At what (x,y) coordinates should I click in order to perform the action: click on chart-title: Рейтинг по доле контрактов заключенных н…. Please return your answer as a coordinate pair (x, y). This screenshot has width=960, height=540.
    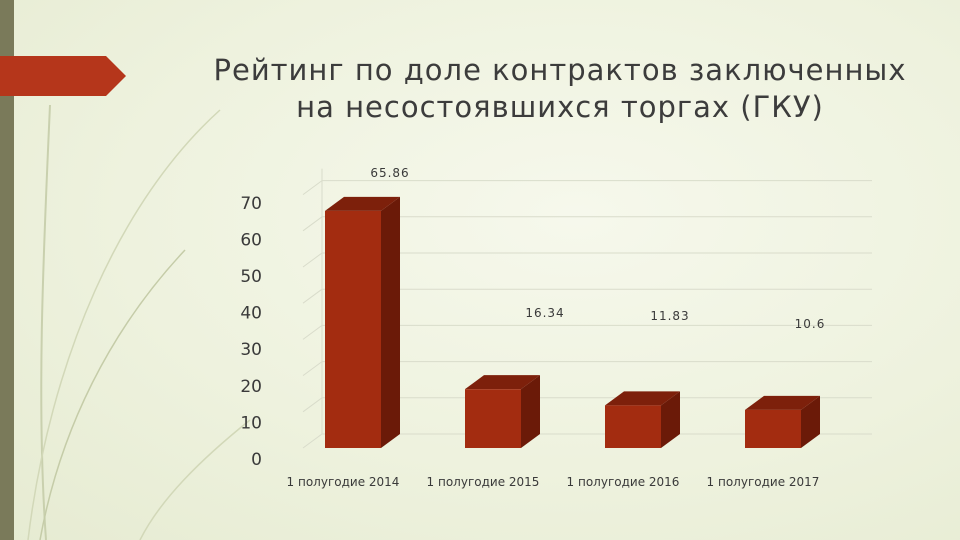
    Looking at the image, I should click on (560, 89).